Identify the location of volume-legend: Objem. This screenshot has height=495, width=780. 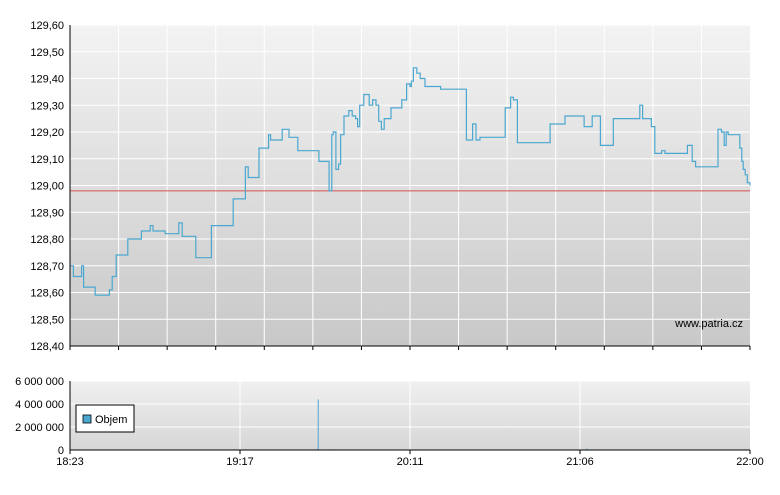
(105, 418).